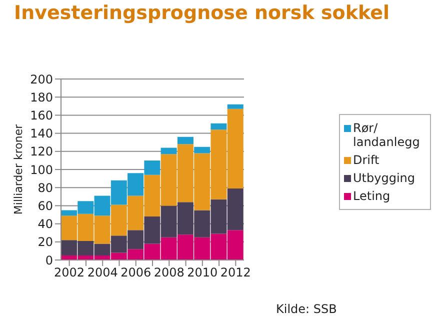  What do you see at coordinates (102, 273) in the screenshot?
I see `x-tick-label: 2004` at bounding box center [102, 273].